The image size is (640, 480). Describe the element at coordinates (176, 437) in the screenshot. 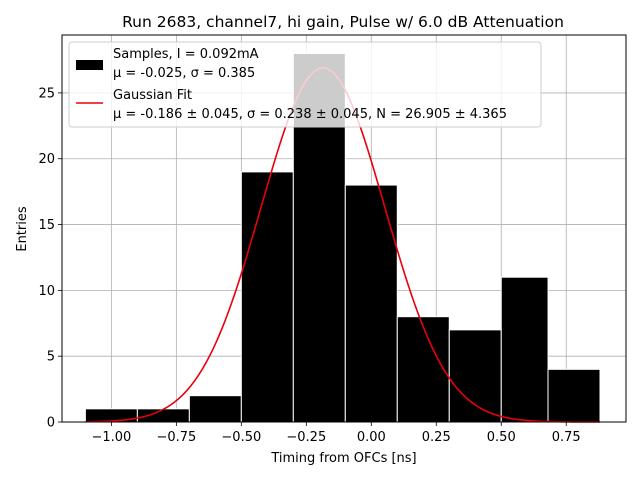

I see `x-tick-label: −0.75` at that location.